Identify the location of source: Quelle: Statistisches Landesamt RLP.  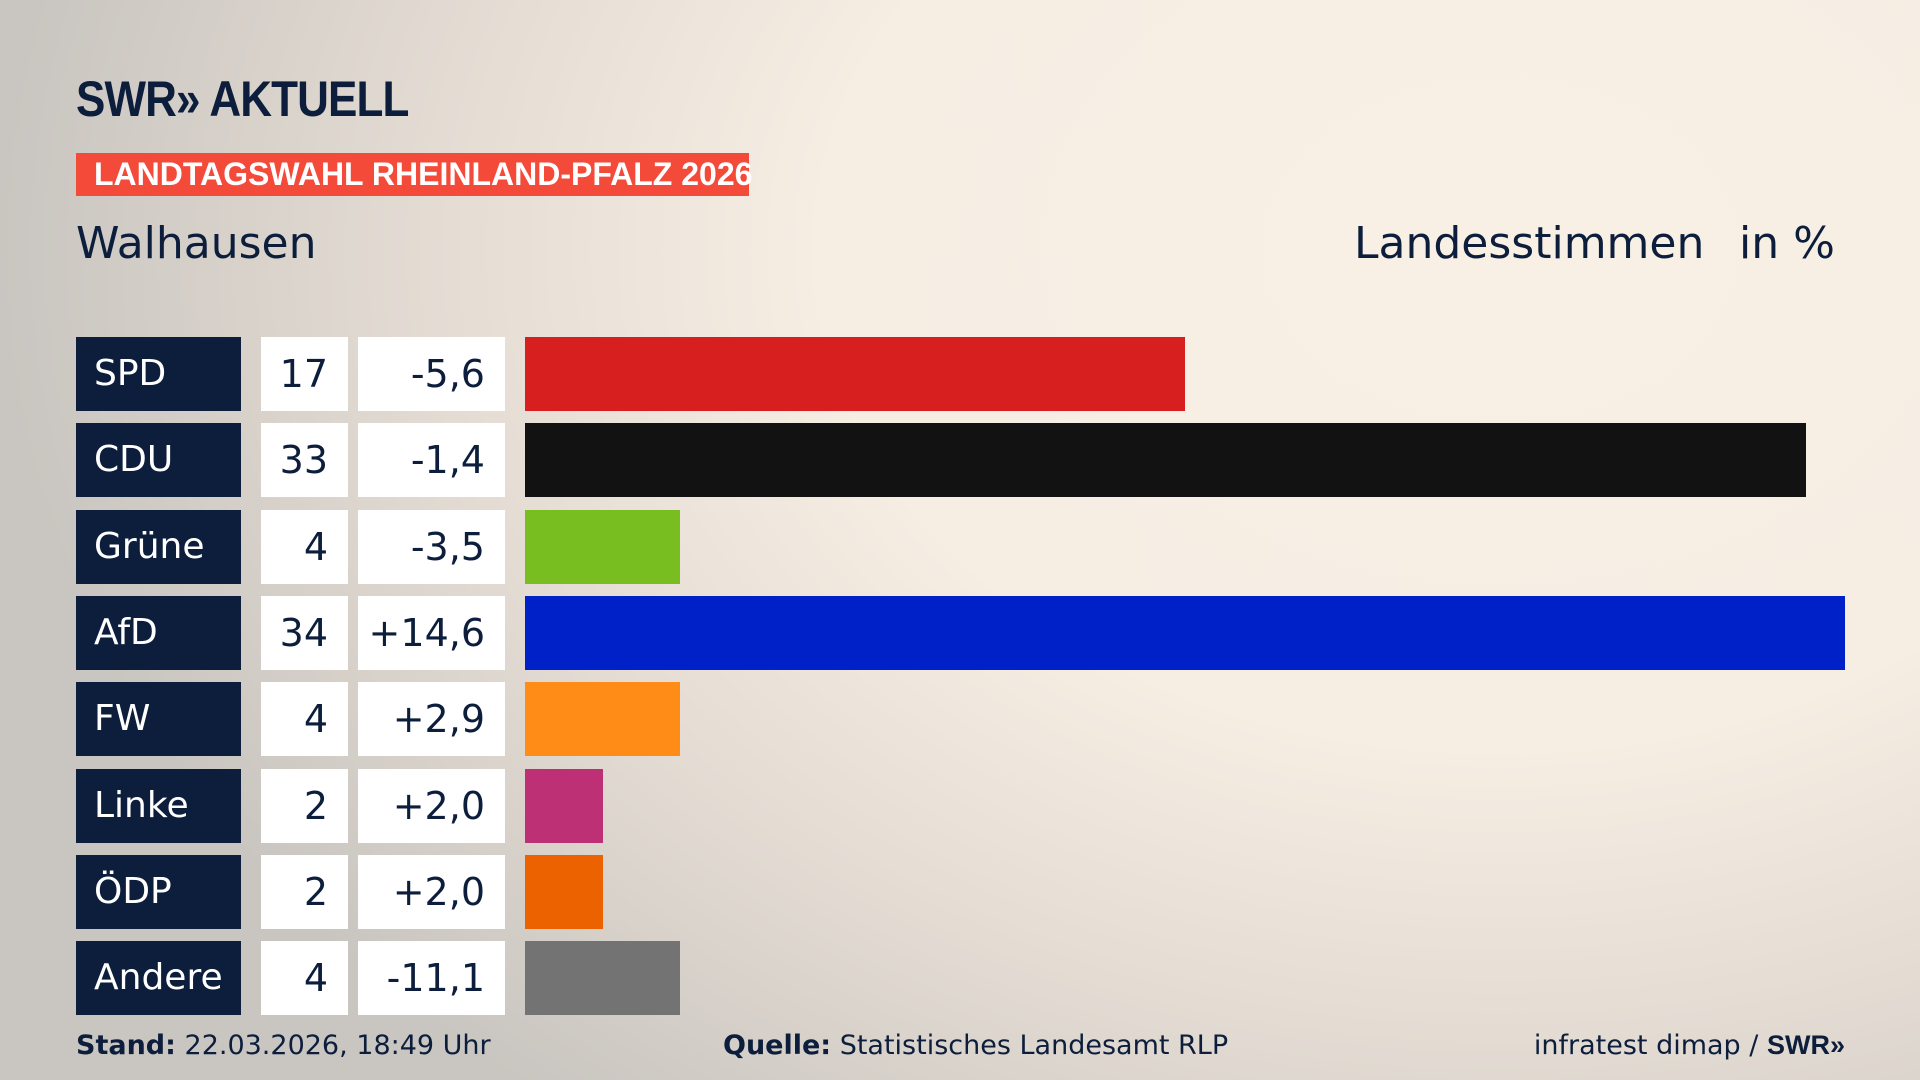
(975, 1045).